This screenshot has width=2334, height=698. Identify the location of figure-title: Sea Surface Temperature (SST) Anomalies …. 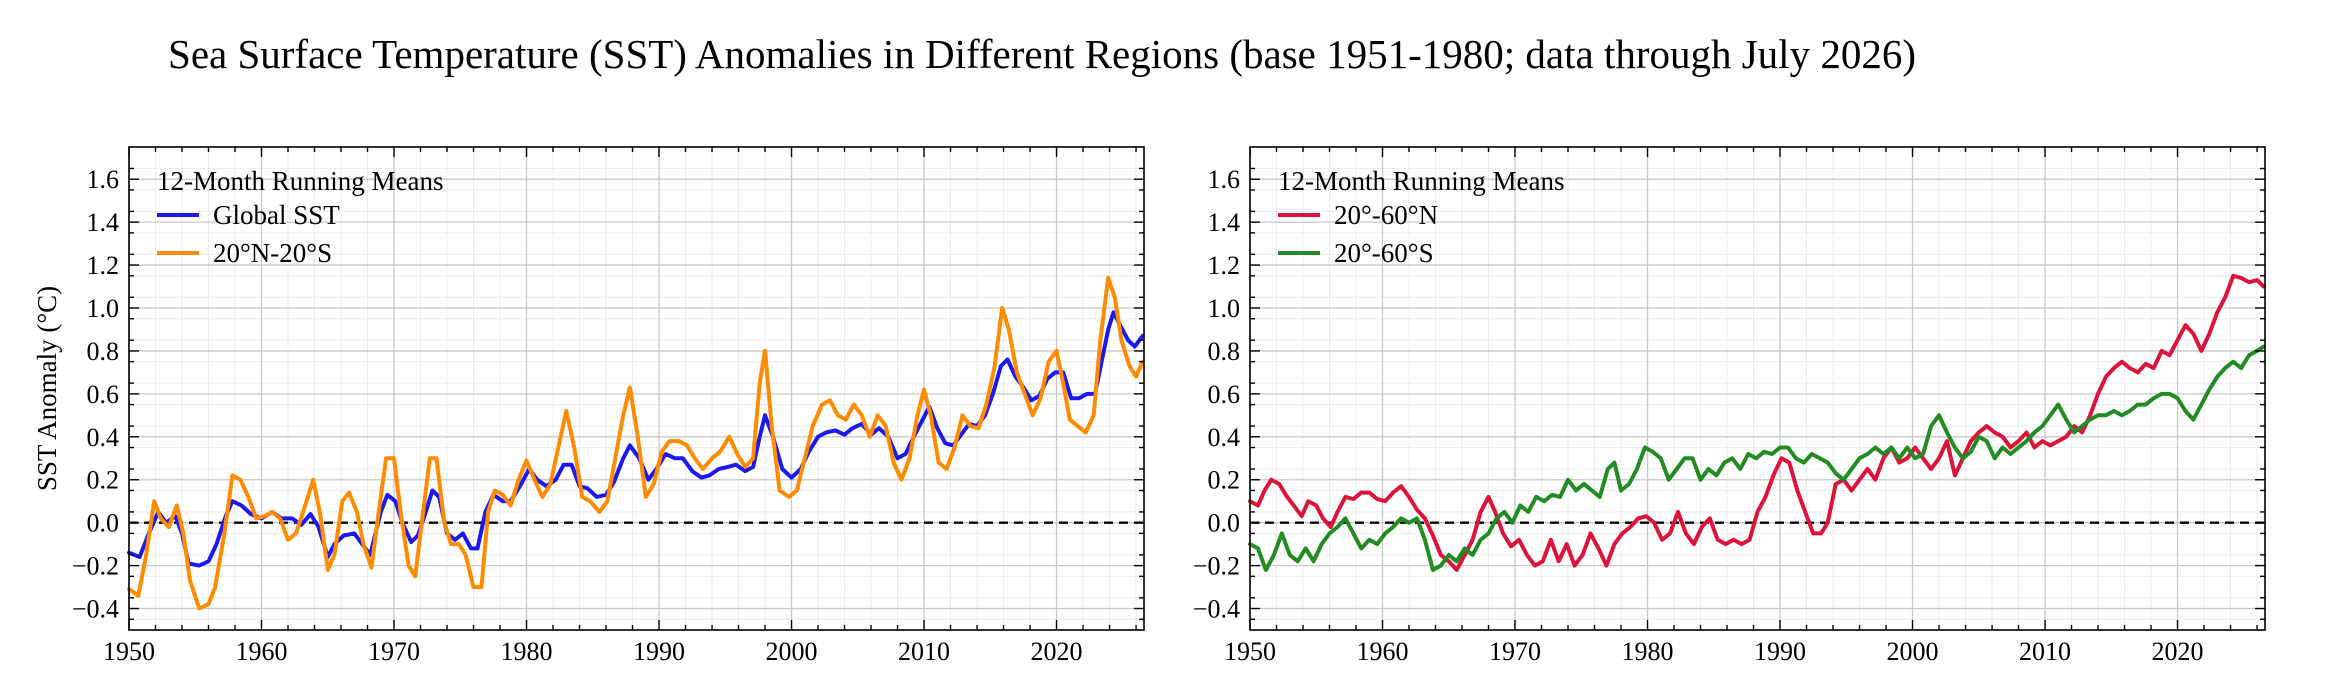
(1042, 54).